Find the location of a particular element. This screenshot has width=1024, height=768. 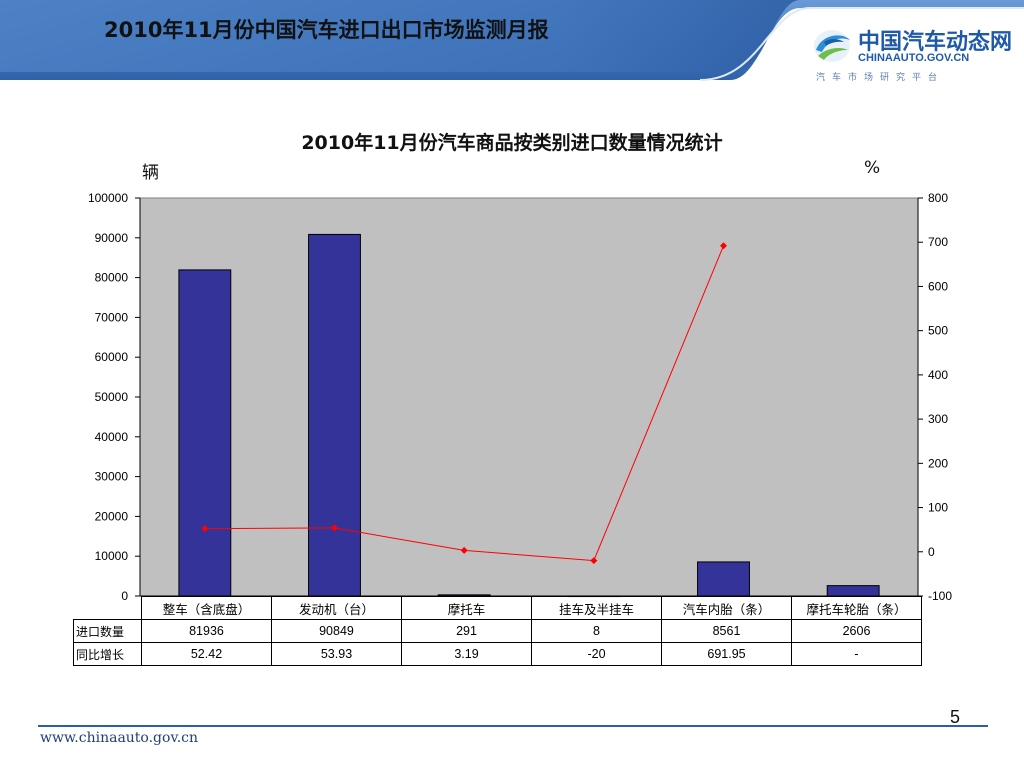

right-axis-tick-label: 300 is located at coordinates (938, 419).